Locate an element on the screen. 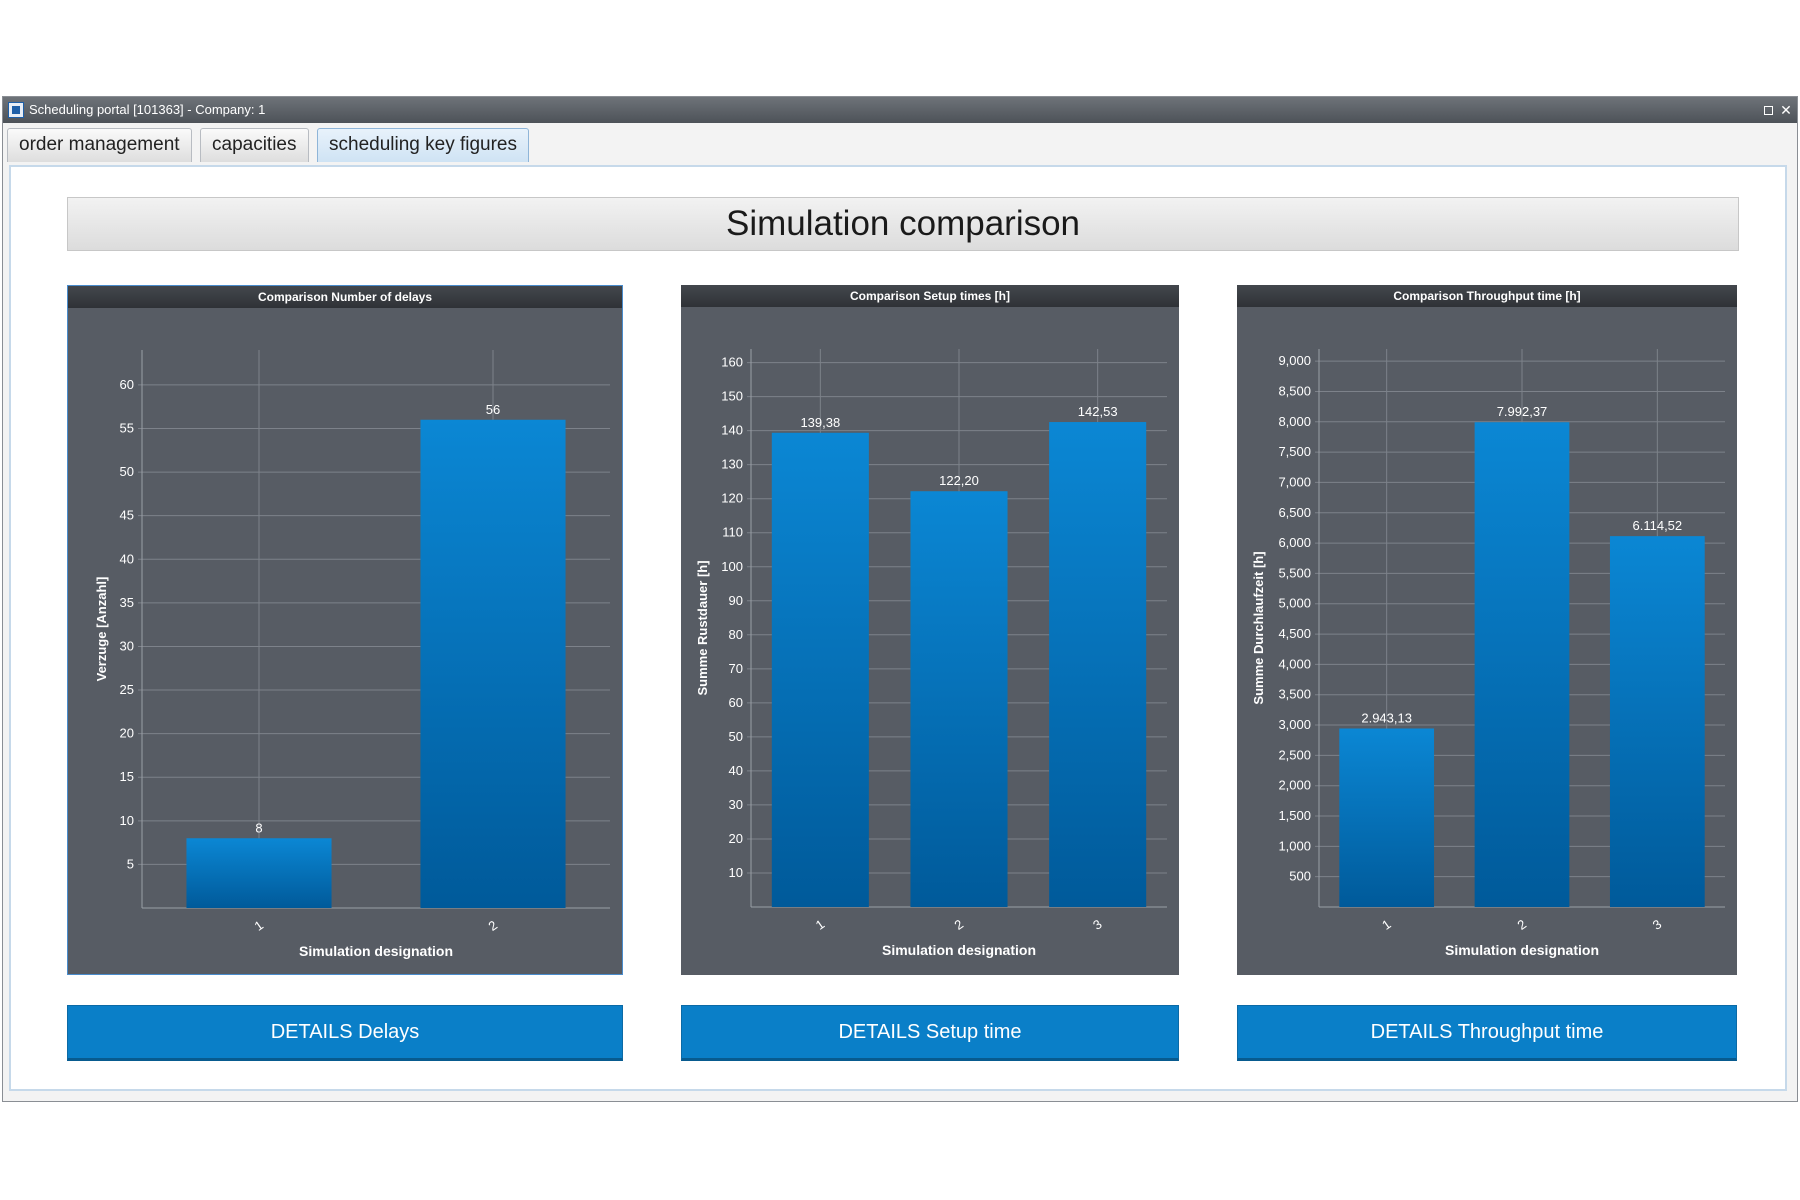  details-delays-button: DETAILS Delays is located at coordinates (345, 1033).